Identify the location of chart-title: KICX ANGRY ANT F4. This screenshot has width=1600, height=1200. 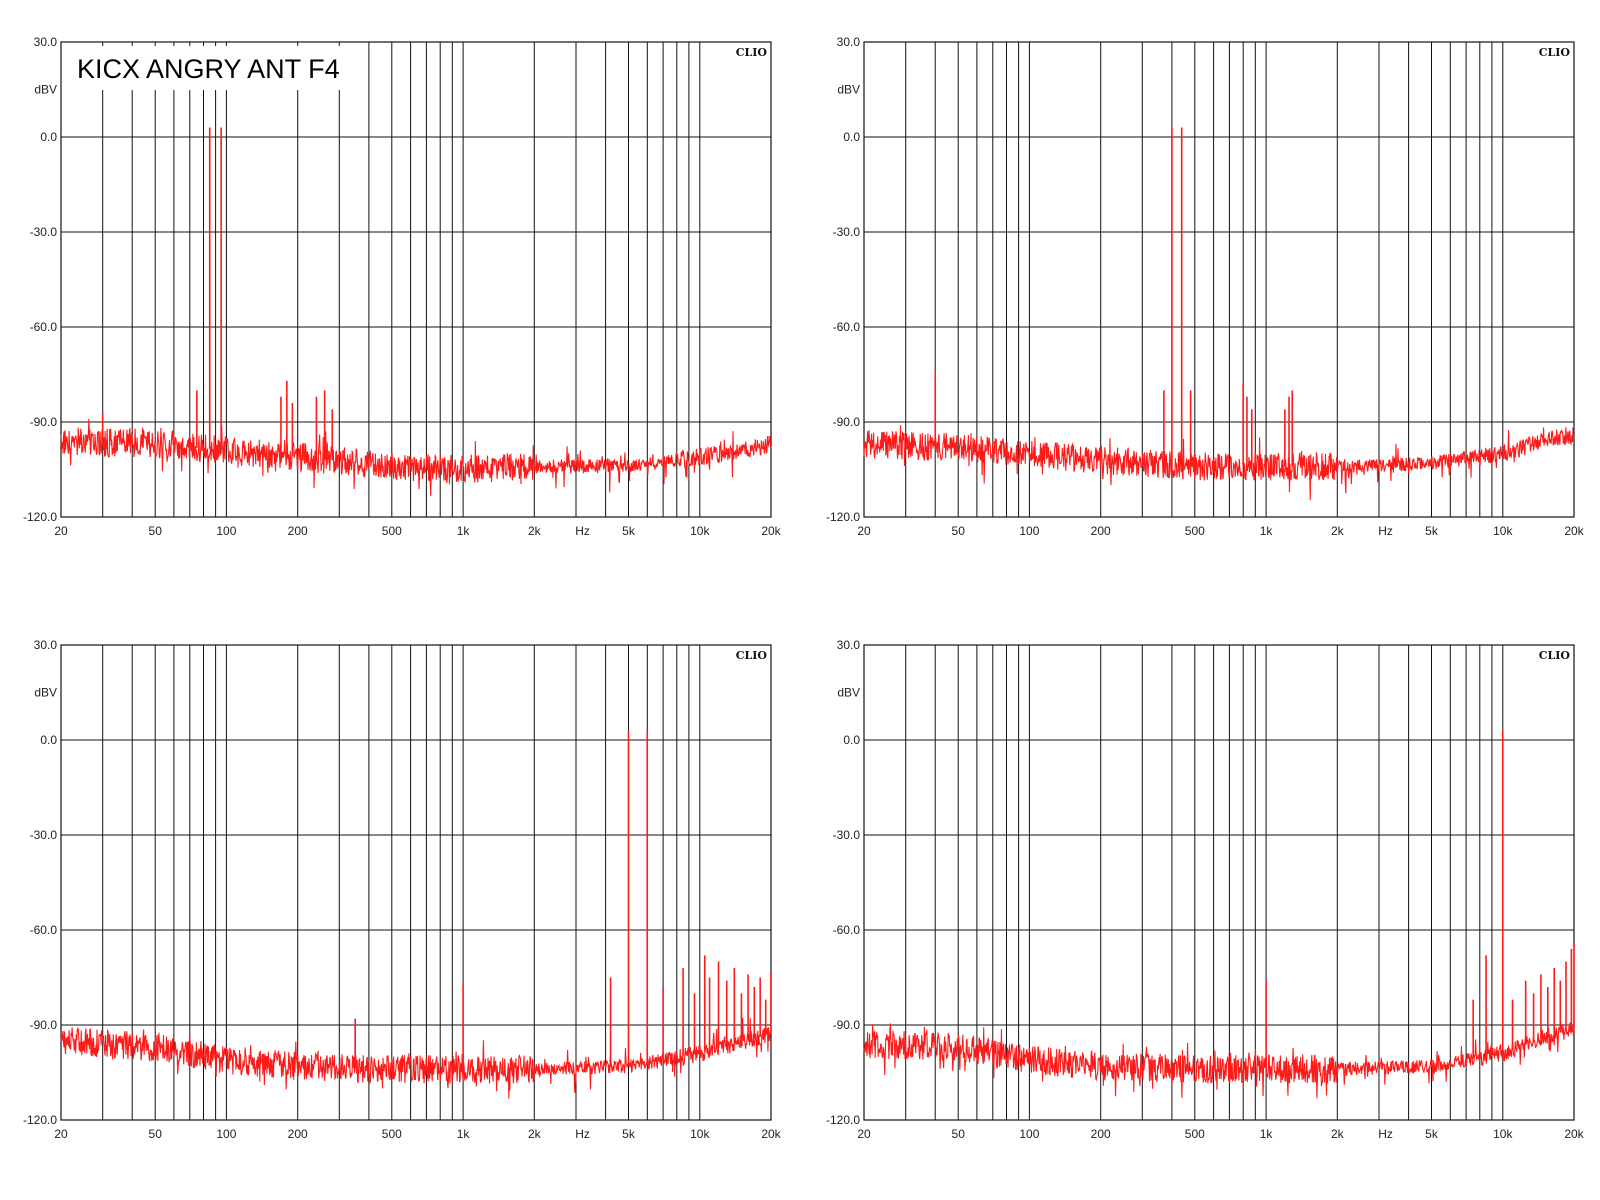
(208, 69).